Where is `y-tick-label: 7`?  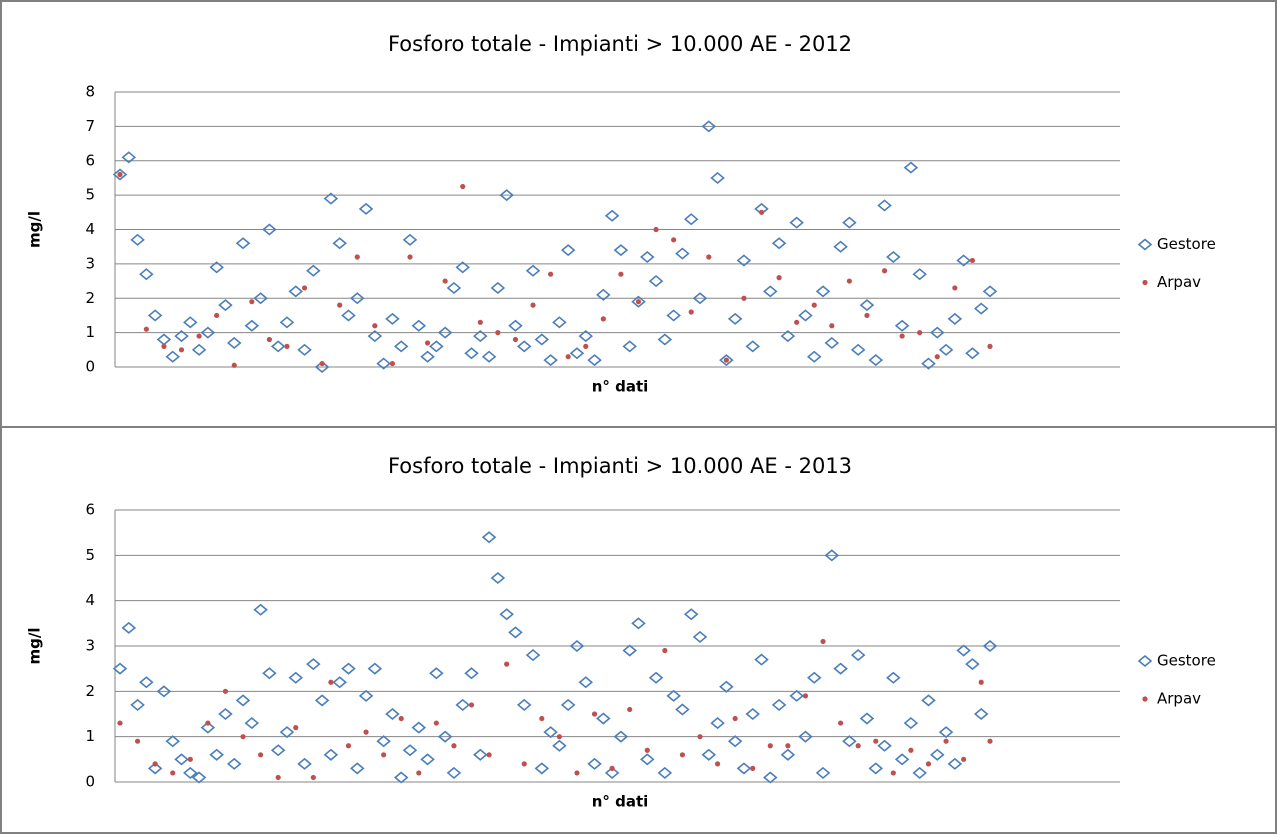 y-tick-label: 7 is located at coordinates (90, 126).